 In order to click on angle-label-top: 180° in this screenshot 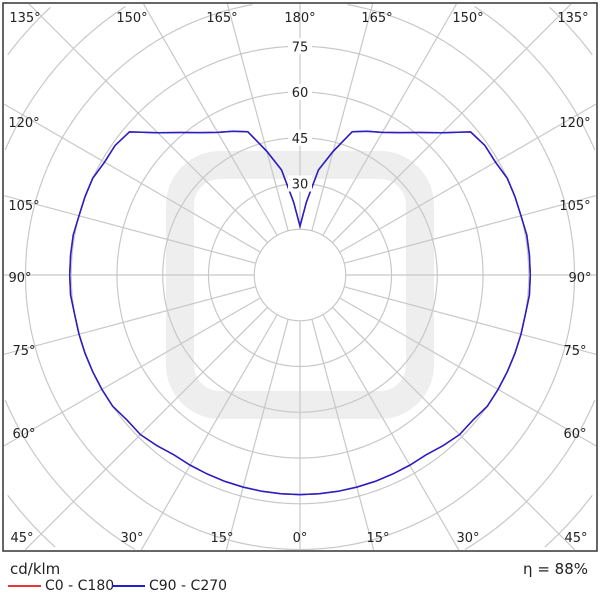, I will do `click(299, 18)`.